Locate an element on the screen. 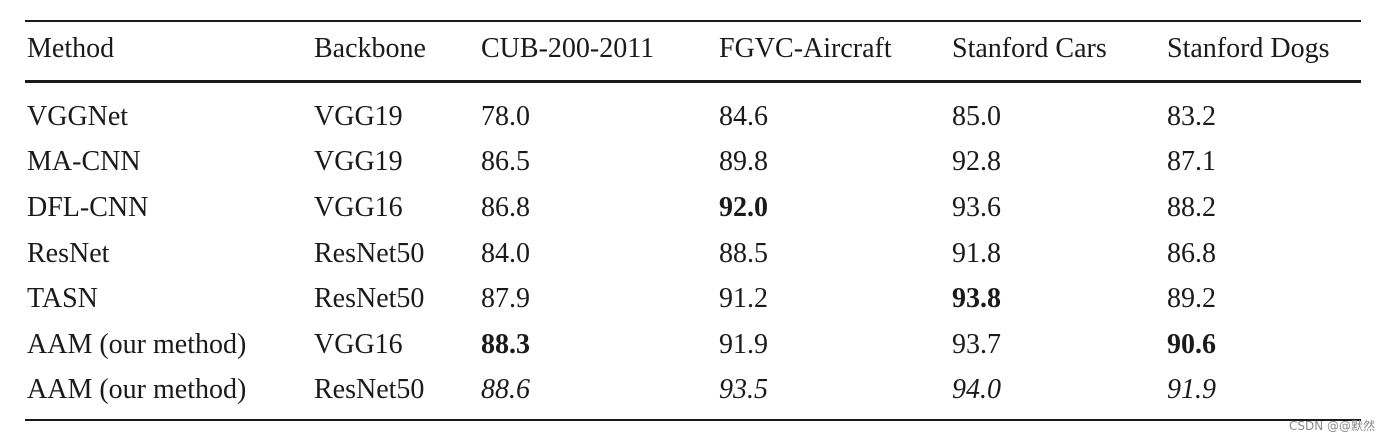 This screenshot has height=442, width=1387. table-top-rule is located at coordinates (693, 21).